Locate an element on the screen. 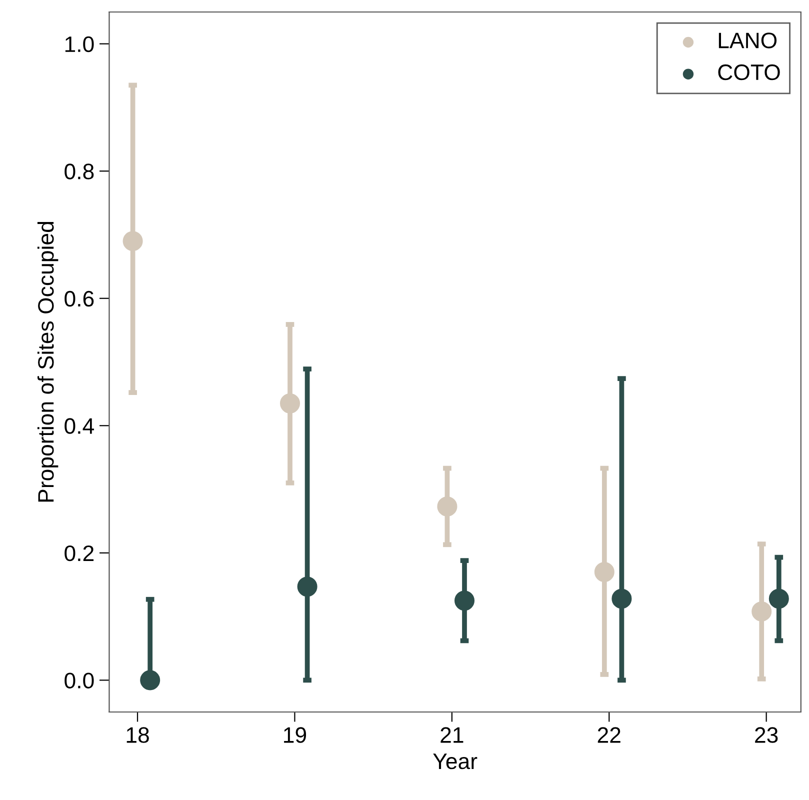  x-tick-label: 22 is located at coordinates (609, 735).